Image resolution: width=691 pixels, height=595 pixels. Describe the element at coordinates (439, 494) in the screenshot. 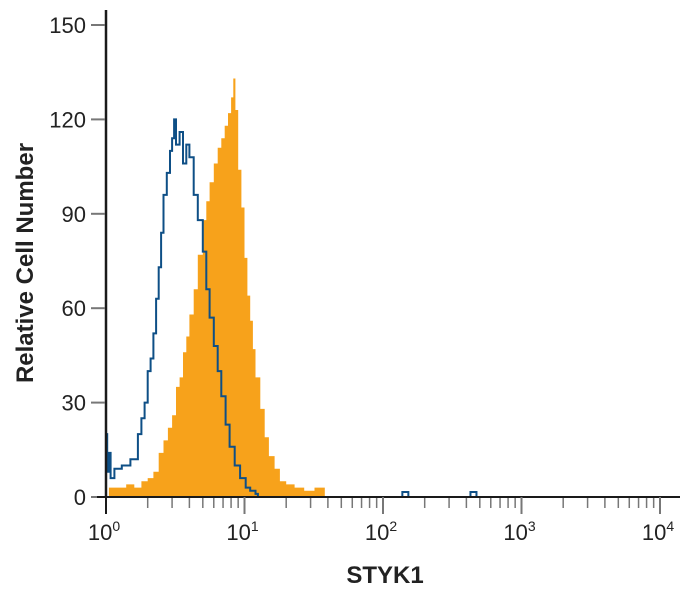

I see `control-blips` at that location.